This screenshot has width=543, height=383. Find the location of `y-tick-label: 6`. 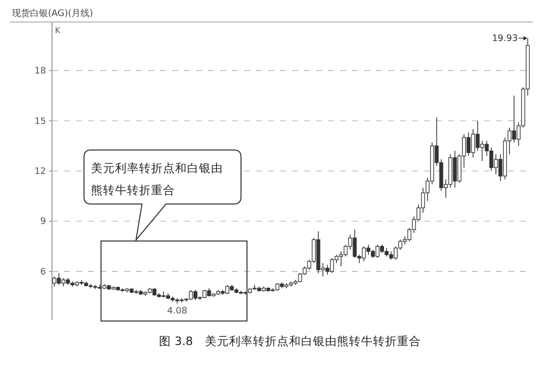

y-tick-label: 6 is located at coordinates (43, 272).